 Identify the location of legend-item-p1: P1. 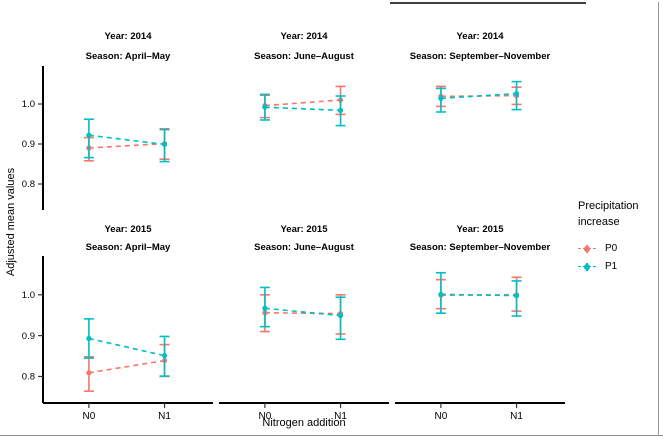
(620, 267).